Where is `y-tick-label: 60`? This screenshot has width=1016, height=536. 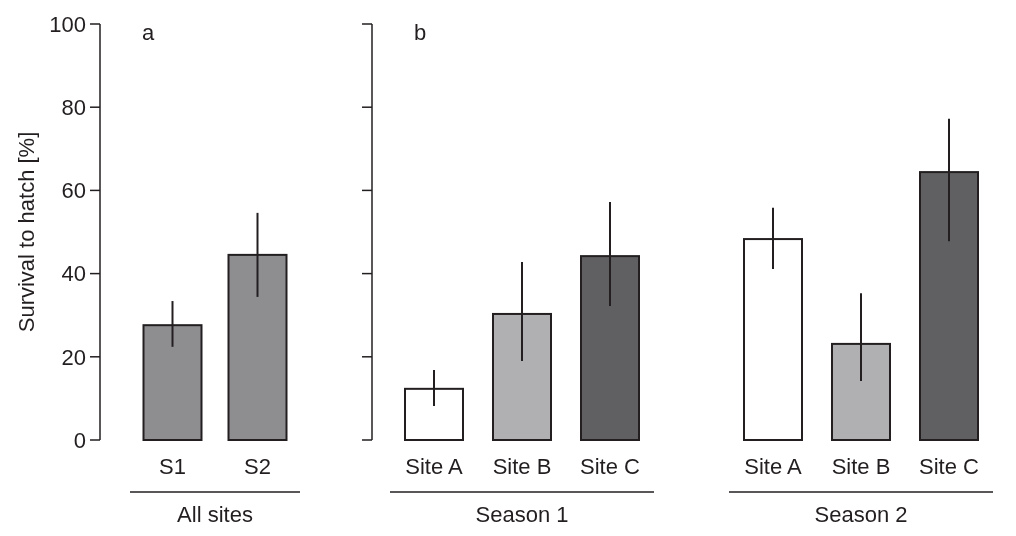
y-tick-label: 60 is located at coordinates (73, 191).